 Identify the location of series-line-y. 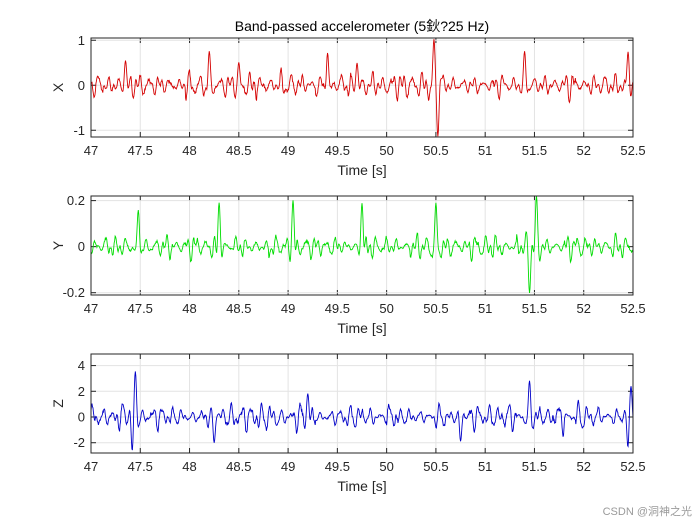
(362, 244).